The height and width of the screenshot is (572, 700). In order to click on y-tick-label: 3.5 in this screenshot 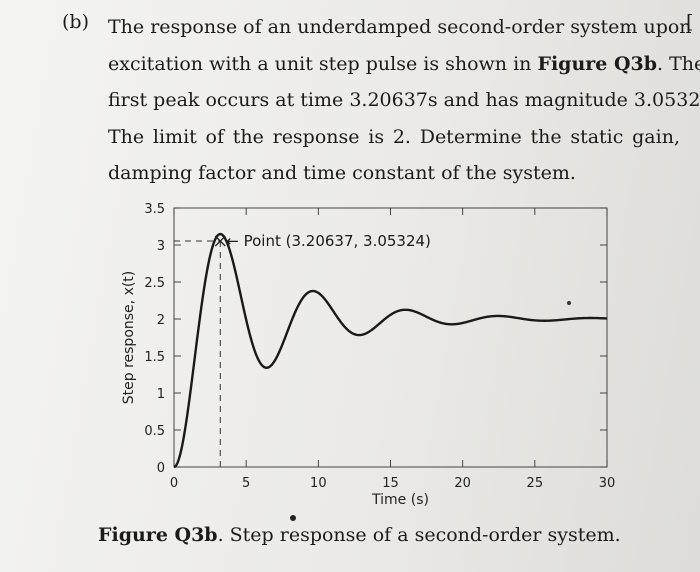, I will do `click(154, 209)`.